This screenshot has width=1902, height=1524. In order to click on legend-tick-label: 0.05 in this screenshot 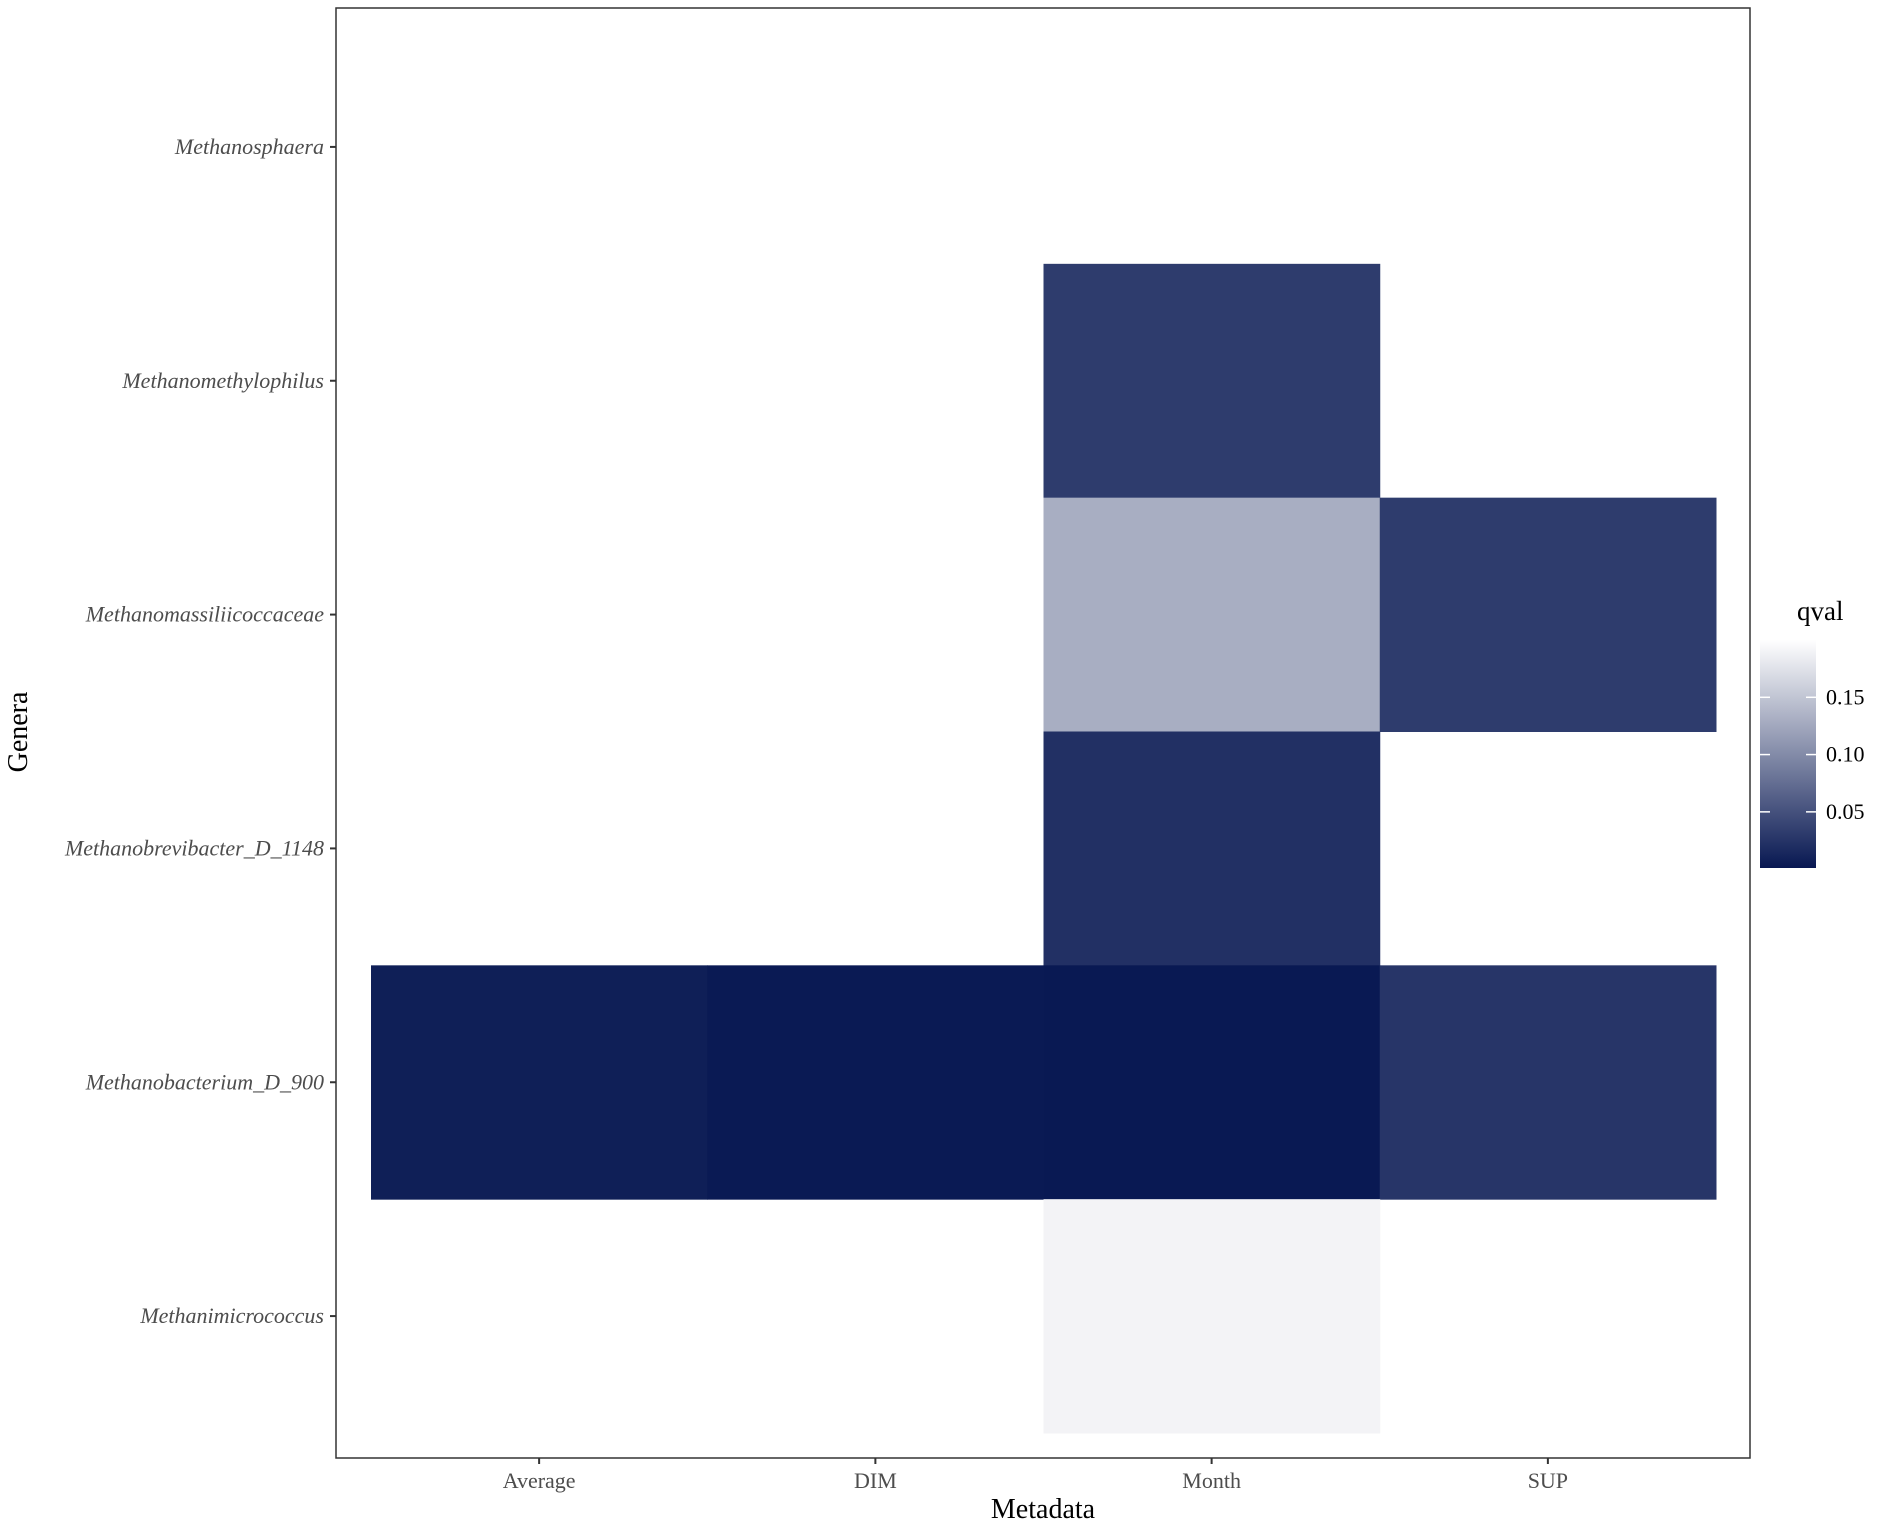, I will do `click(1845, 811)`.